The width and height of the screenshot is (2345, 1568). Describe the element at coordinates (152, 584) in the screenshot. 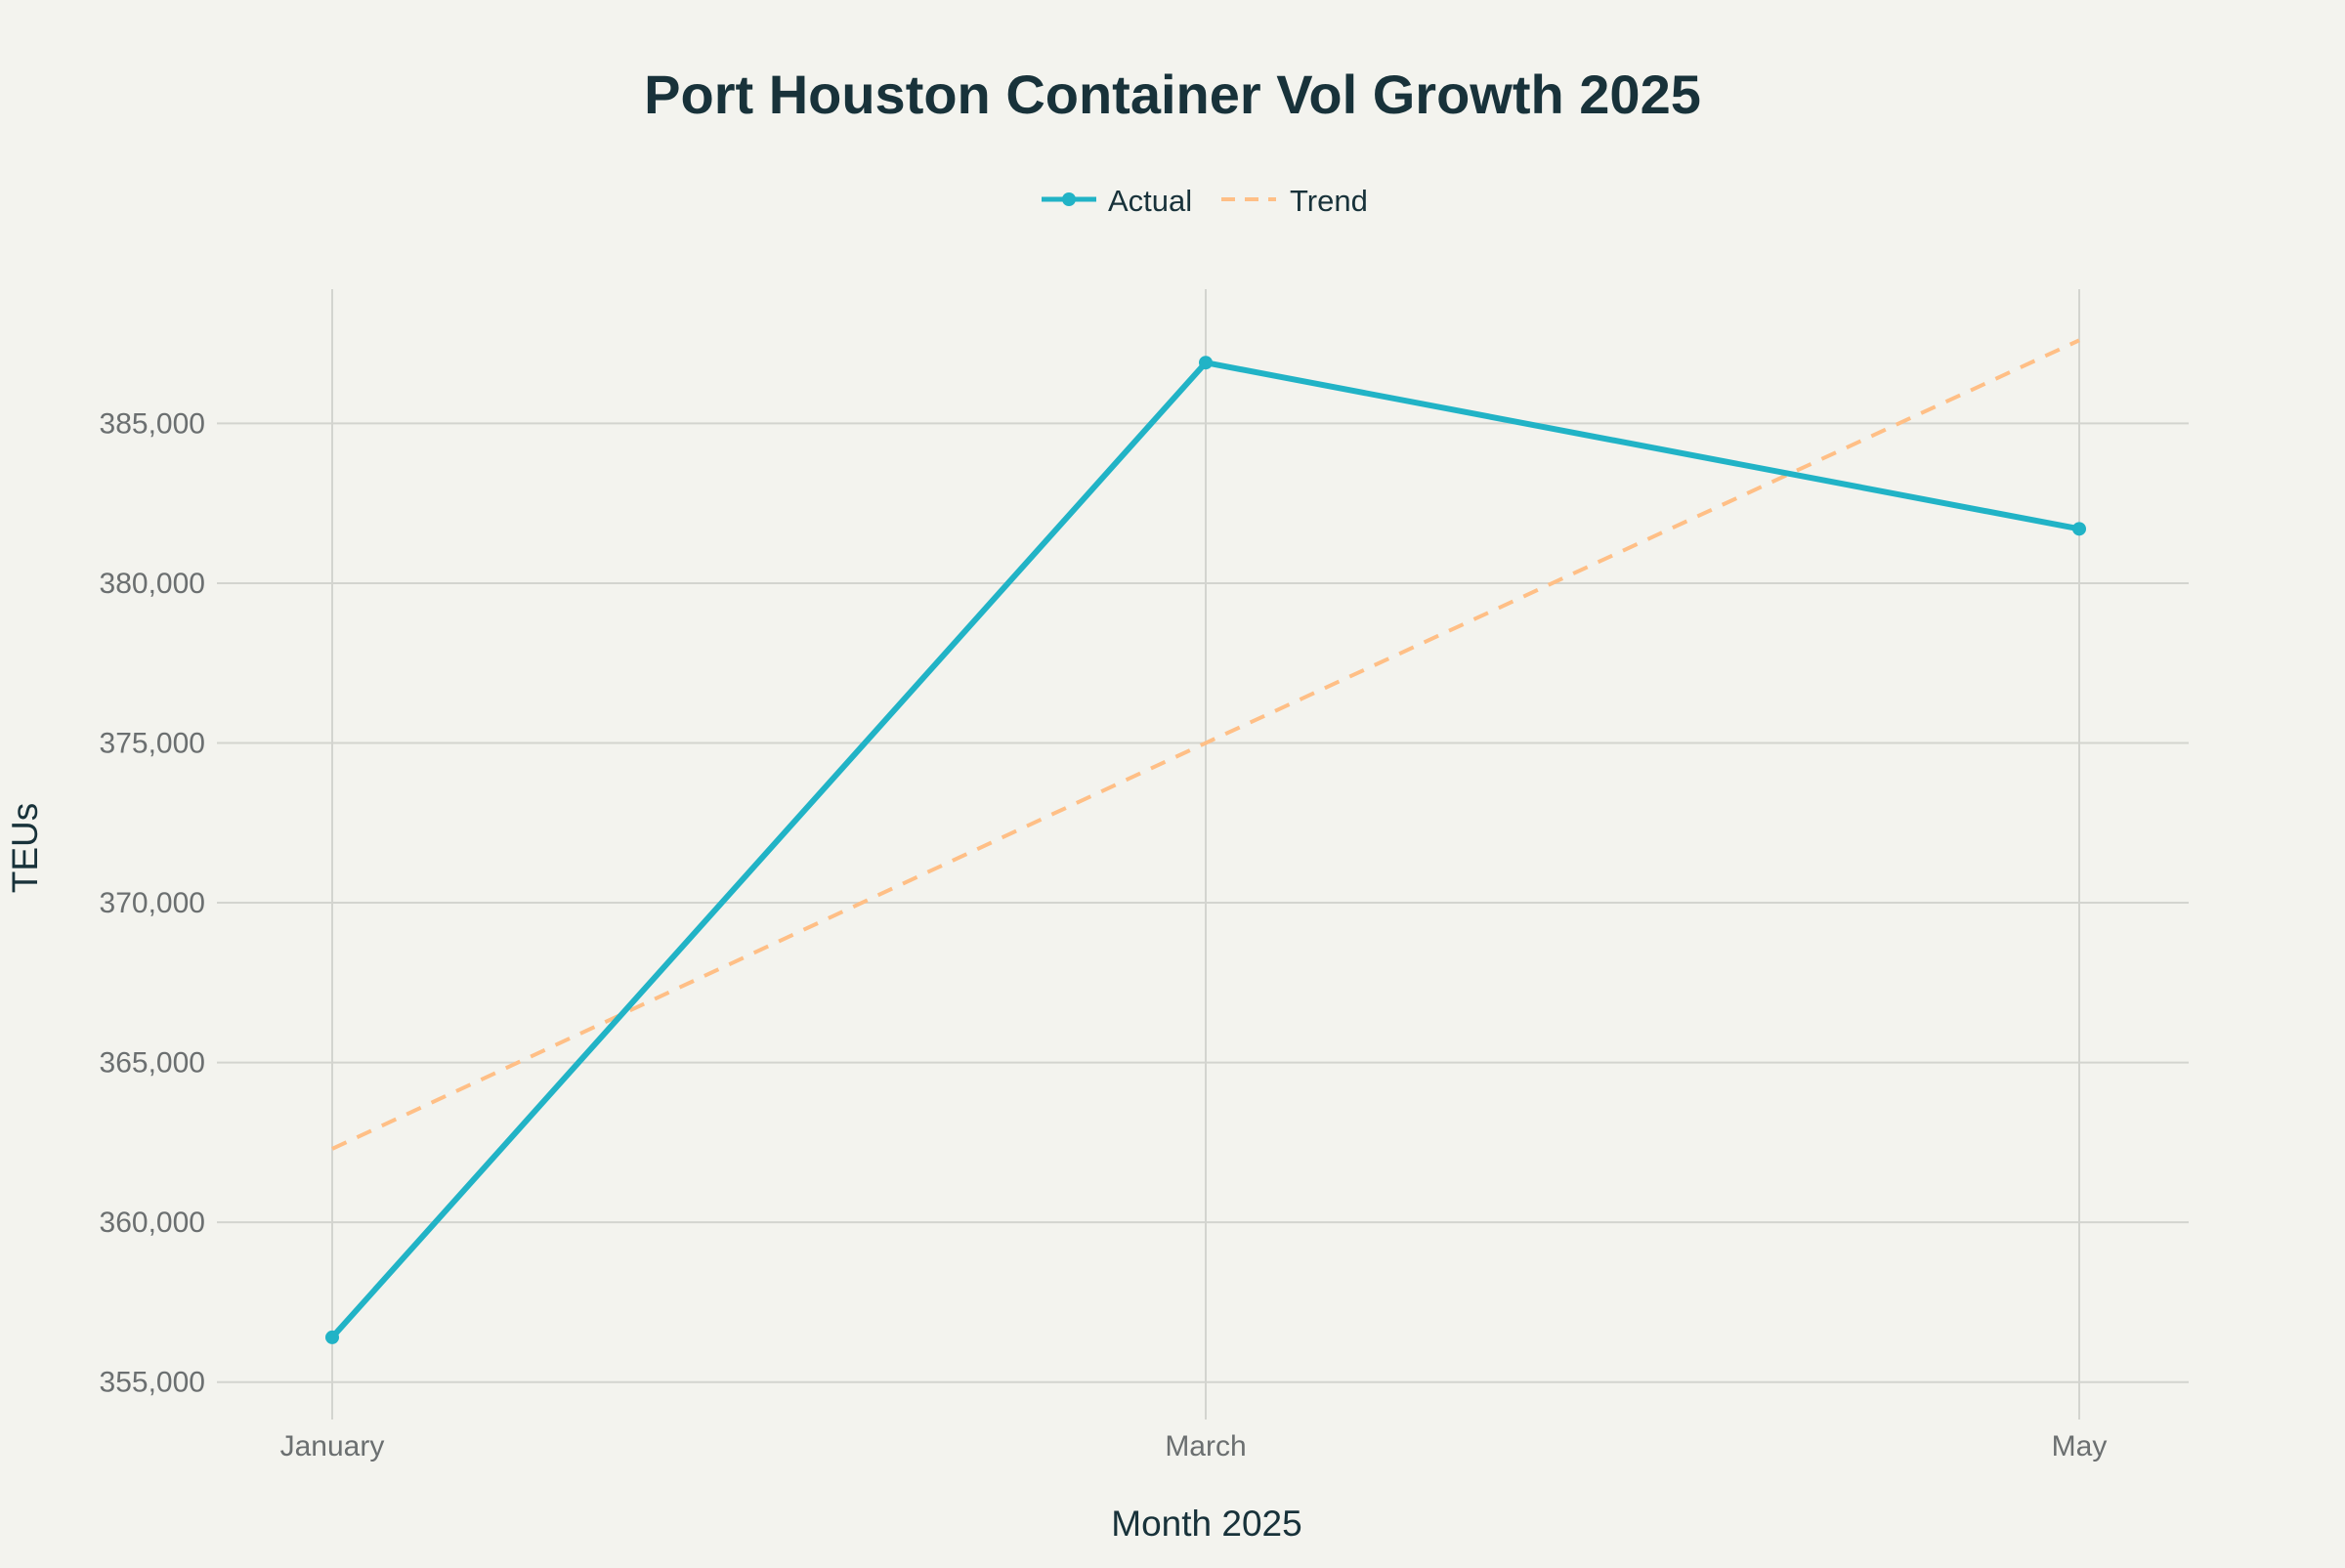

I see `y-tick-label: 380,000` at that location.